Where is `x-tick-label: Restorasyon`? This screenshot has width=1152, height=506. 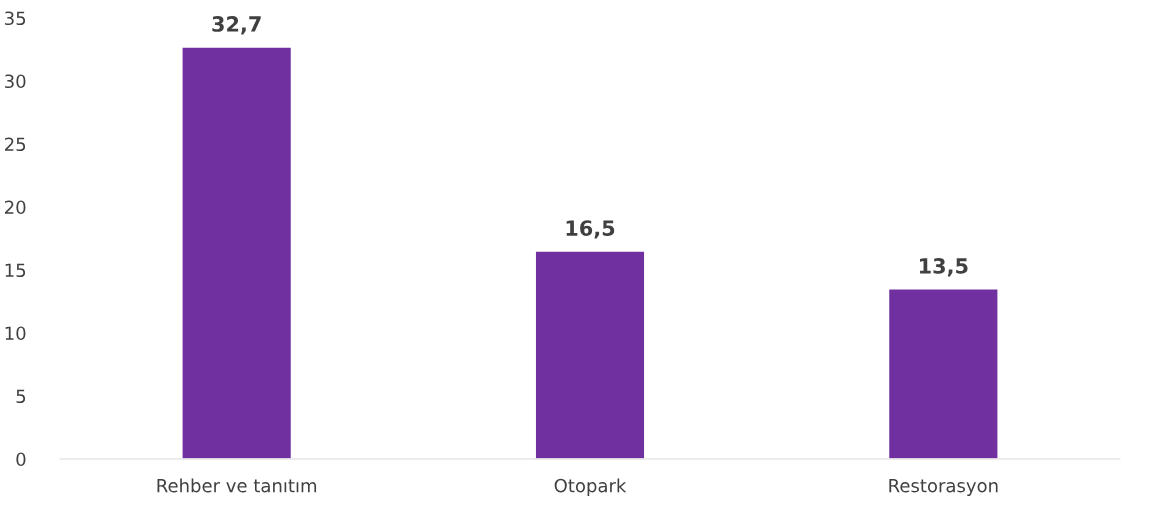
x-tick-label: Restorasyon is located at coordinates (943, 487).